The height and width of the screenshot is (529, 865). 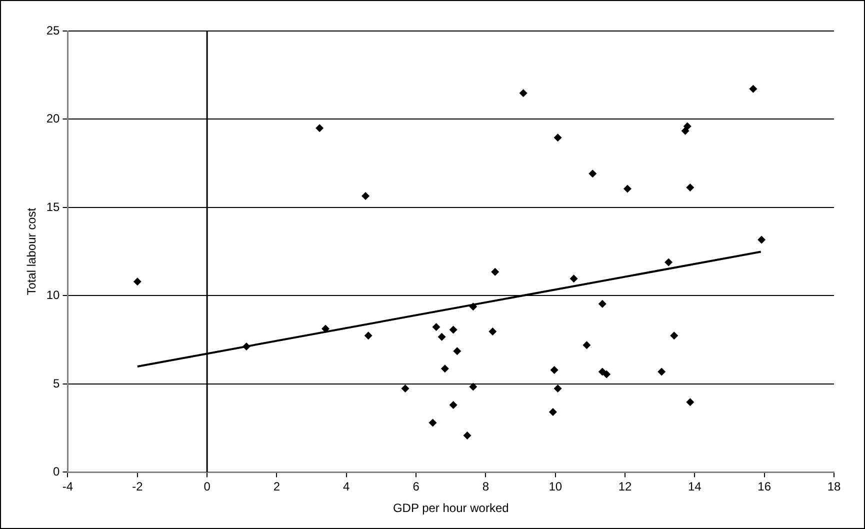 I want to click on y-tick-label: 25, so click(x=53, y=30).